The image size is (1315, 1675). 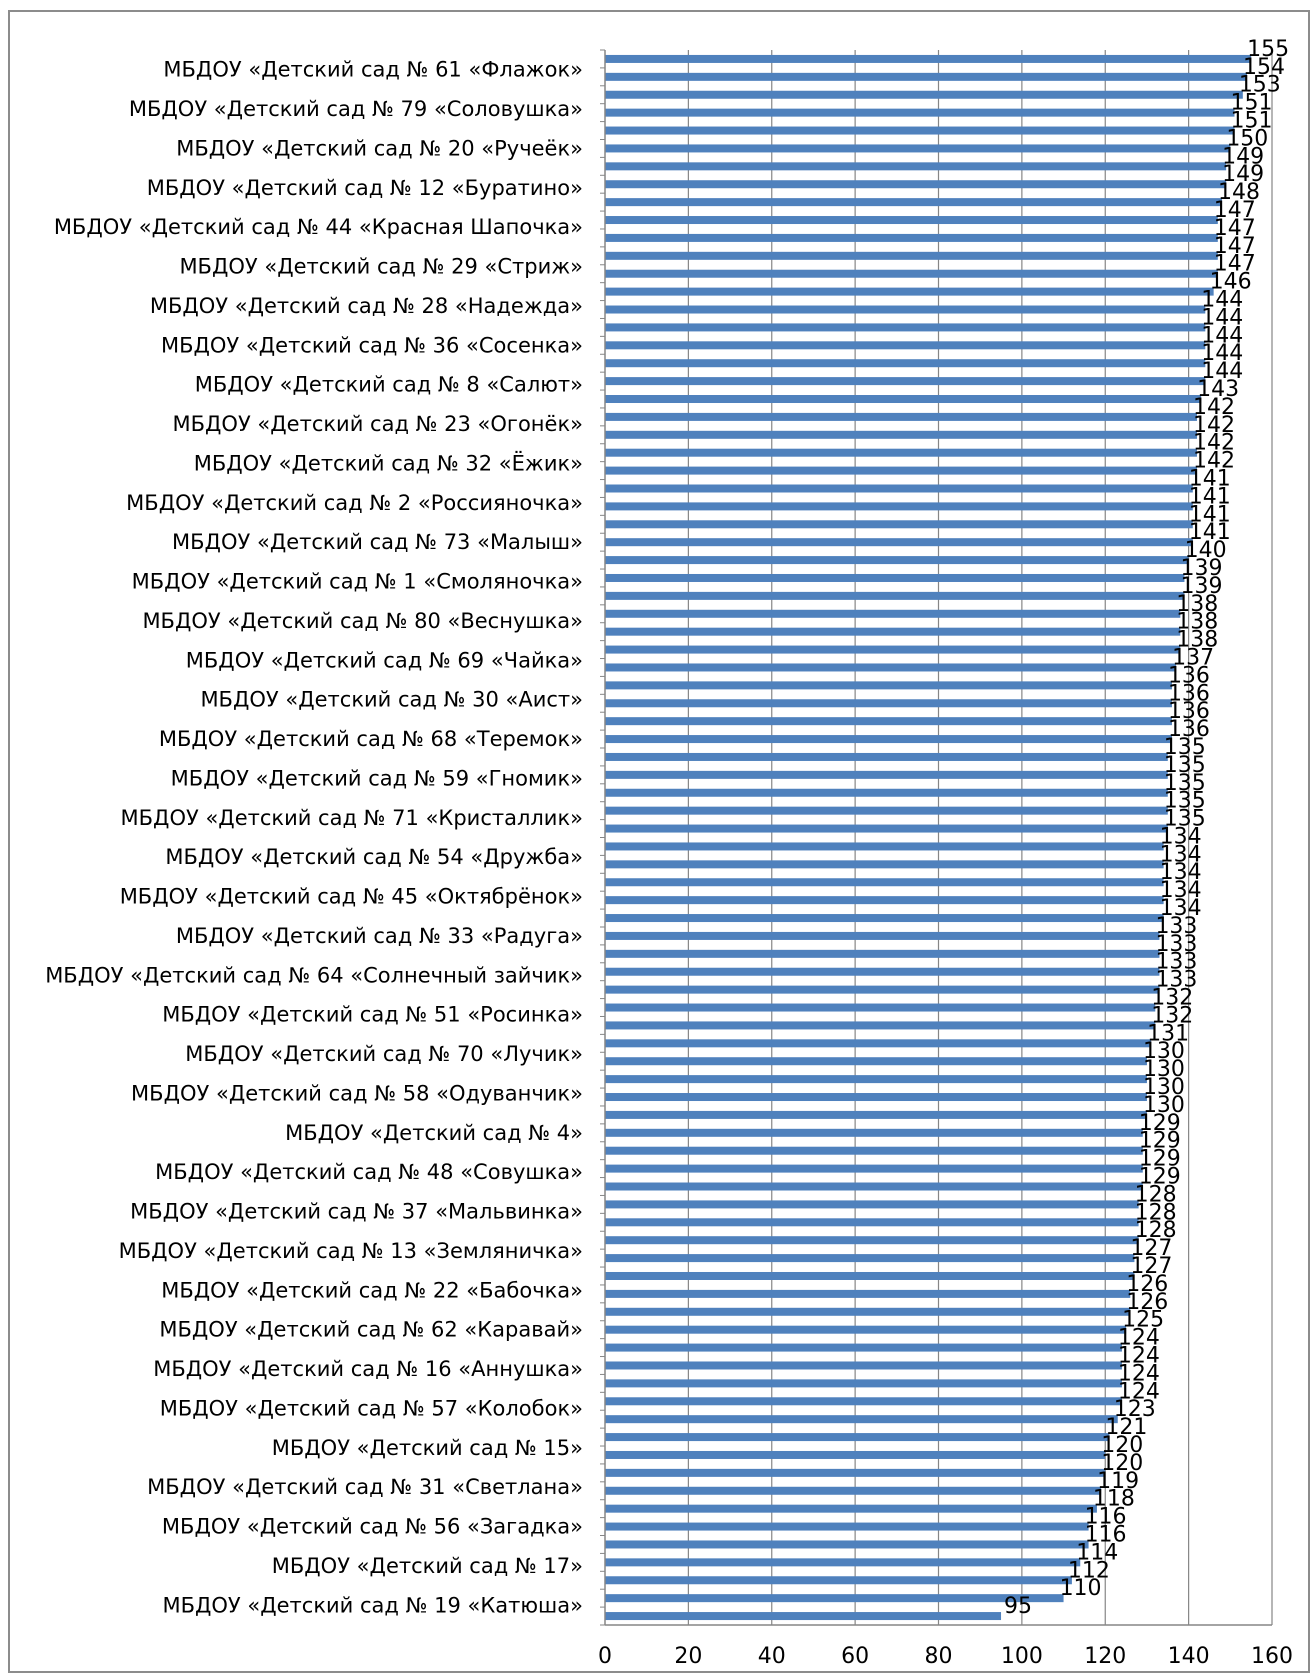 What do you see at coordinates (389, 385) in the screenshot?
I see `category-label: МБДОУ «Детский сад № 8 «Салют»` at bounding box center [389, 385].